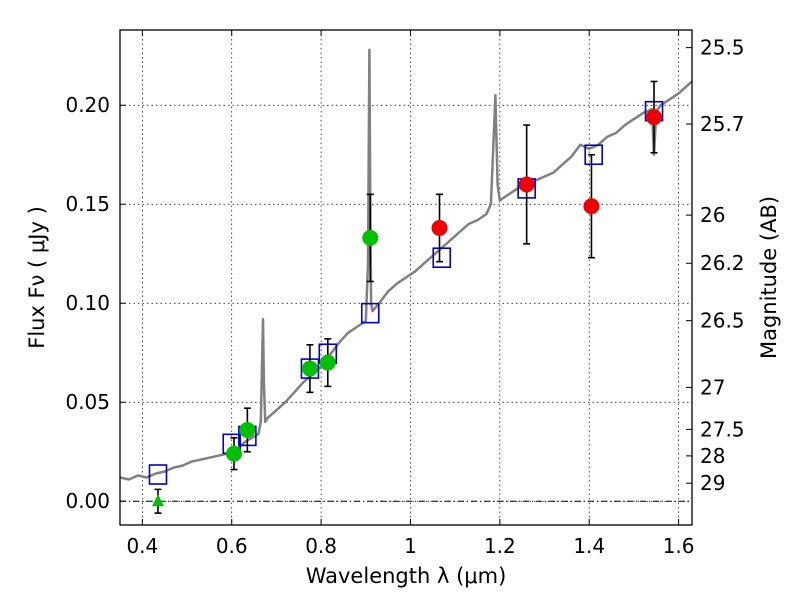 The height and width of the screenshot is (600, 800). I want to click on y-tick-label: 0.10, so click(87, 303).